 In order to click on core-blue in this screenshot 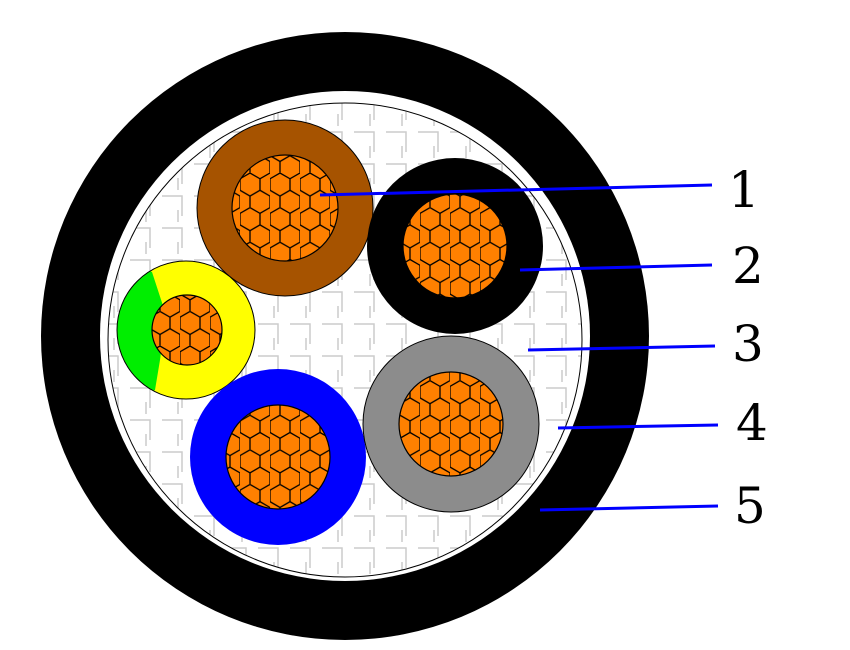, I will do `click(278, 457)`.